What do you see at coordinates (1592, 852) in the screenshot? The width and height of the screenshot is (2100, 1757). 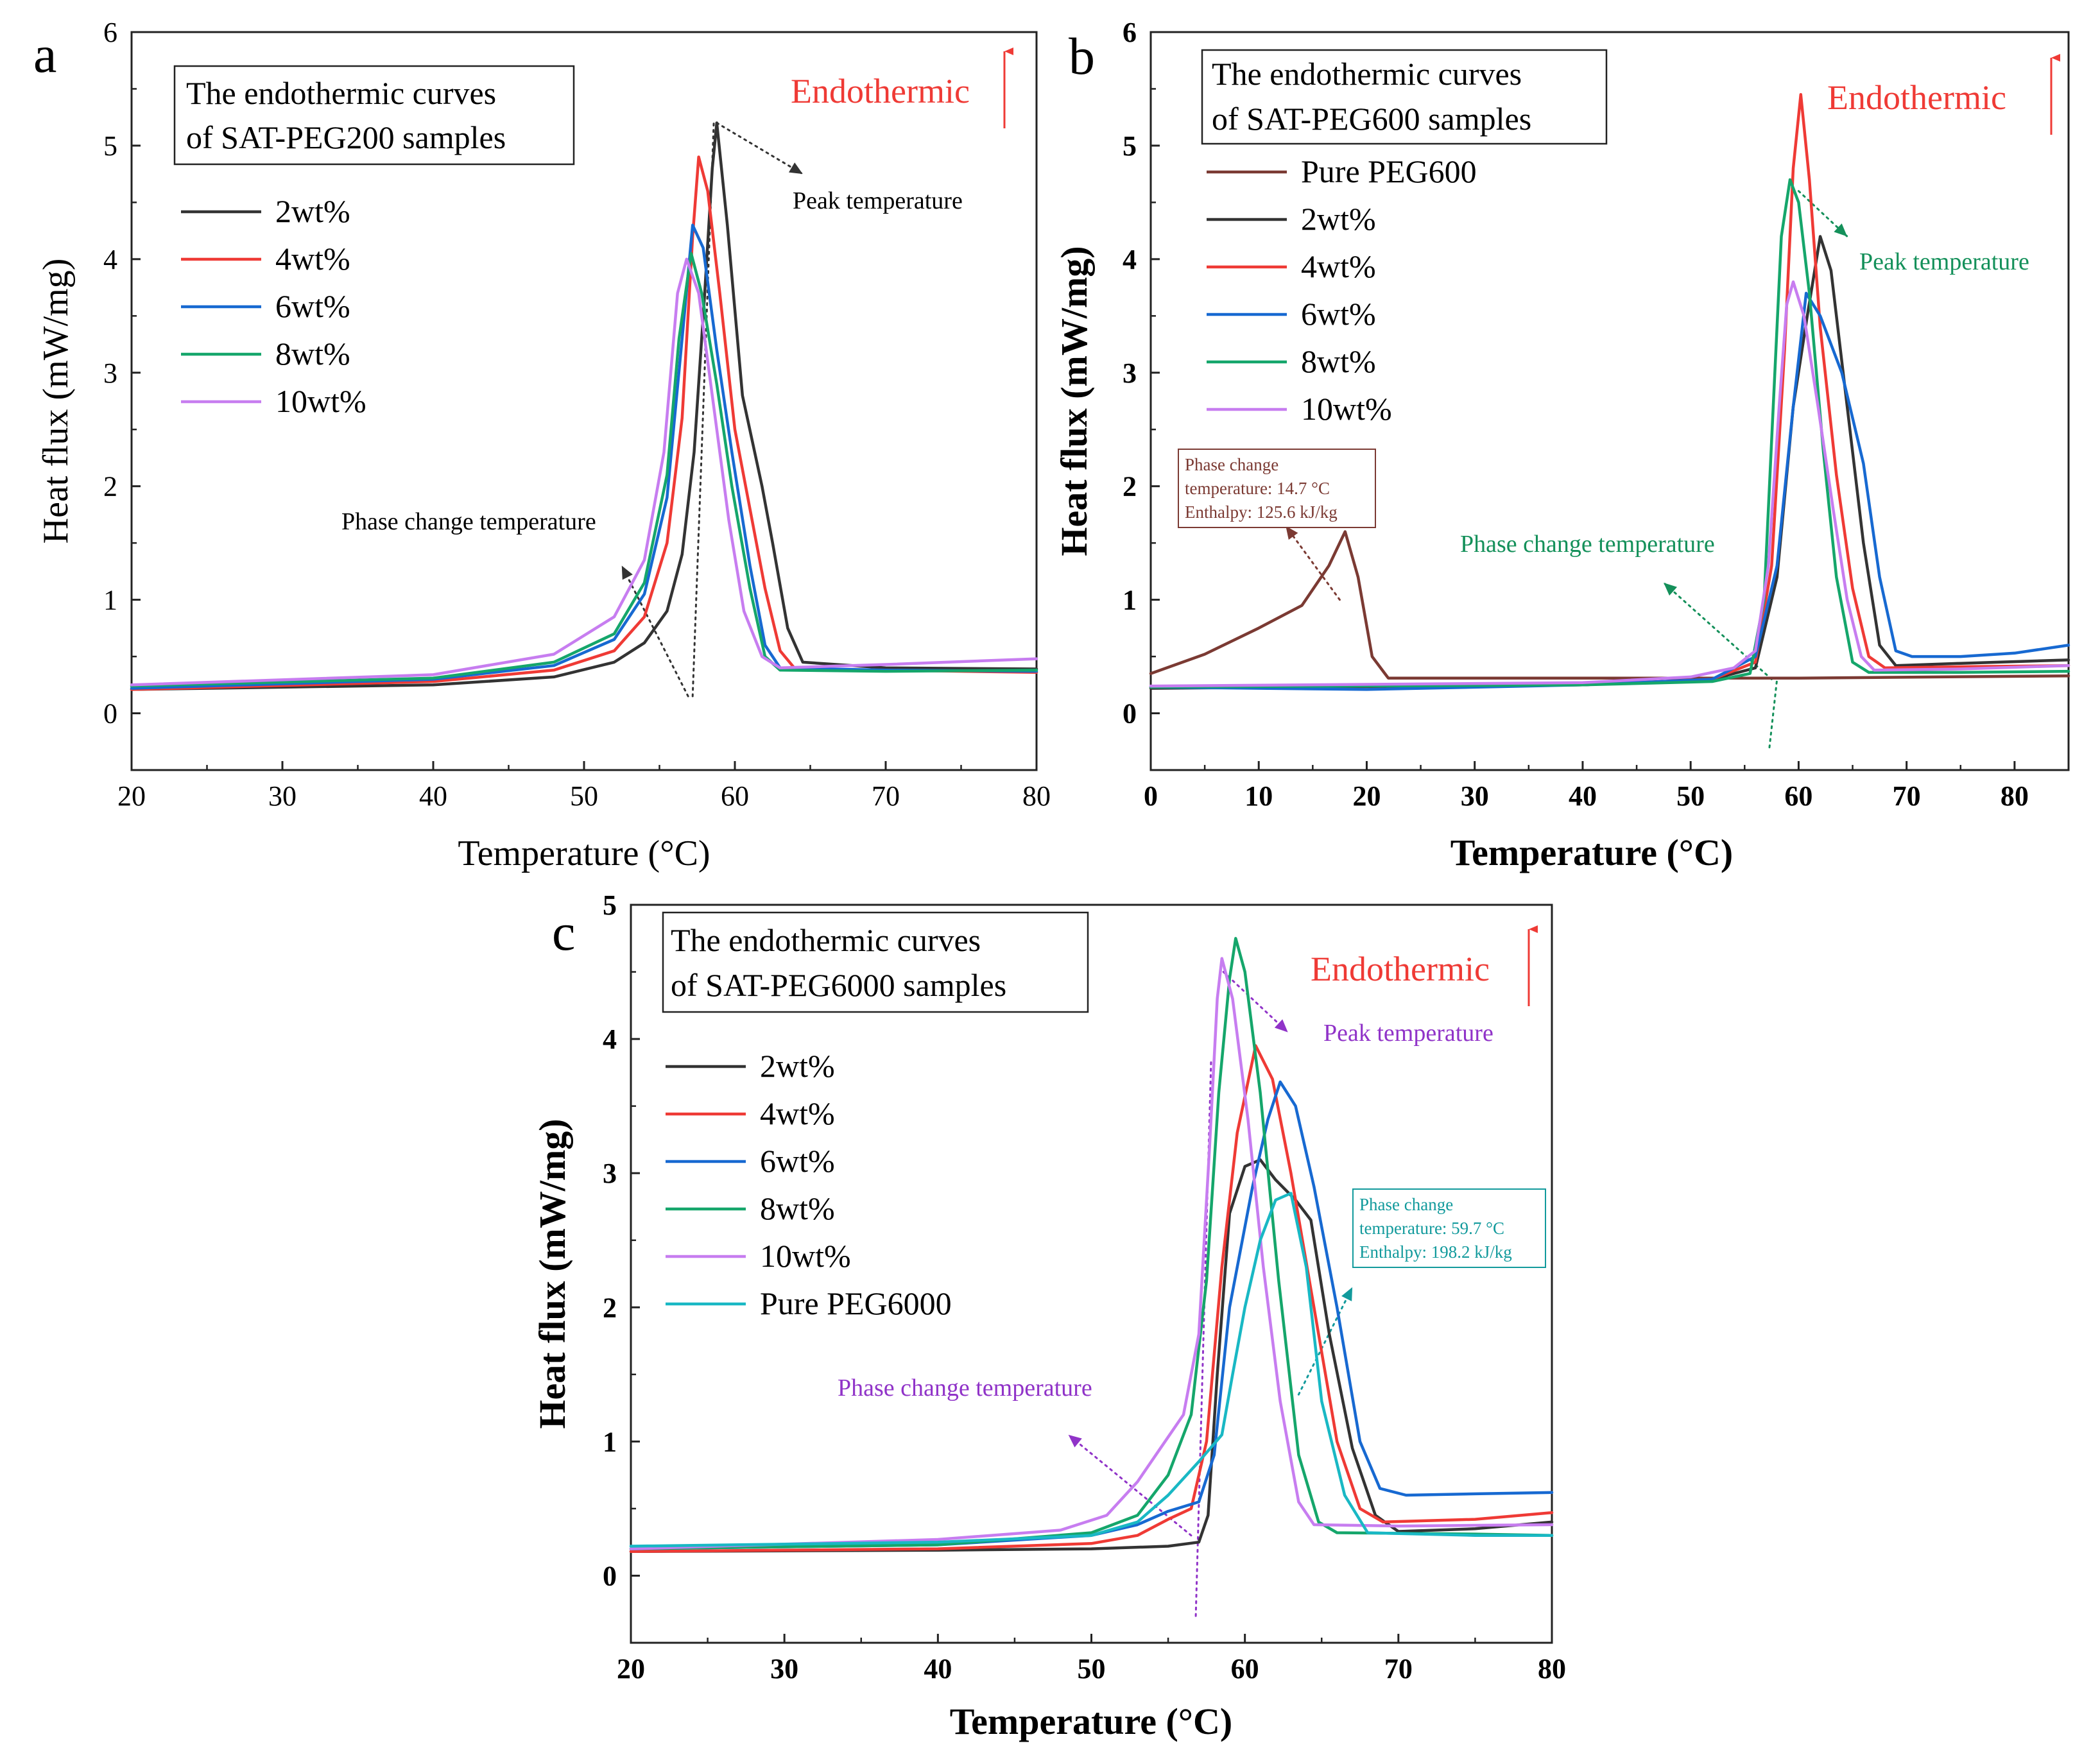 I see `x-axis-label-b: Temperature (°C)` at bounding box center [1592, 852].